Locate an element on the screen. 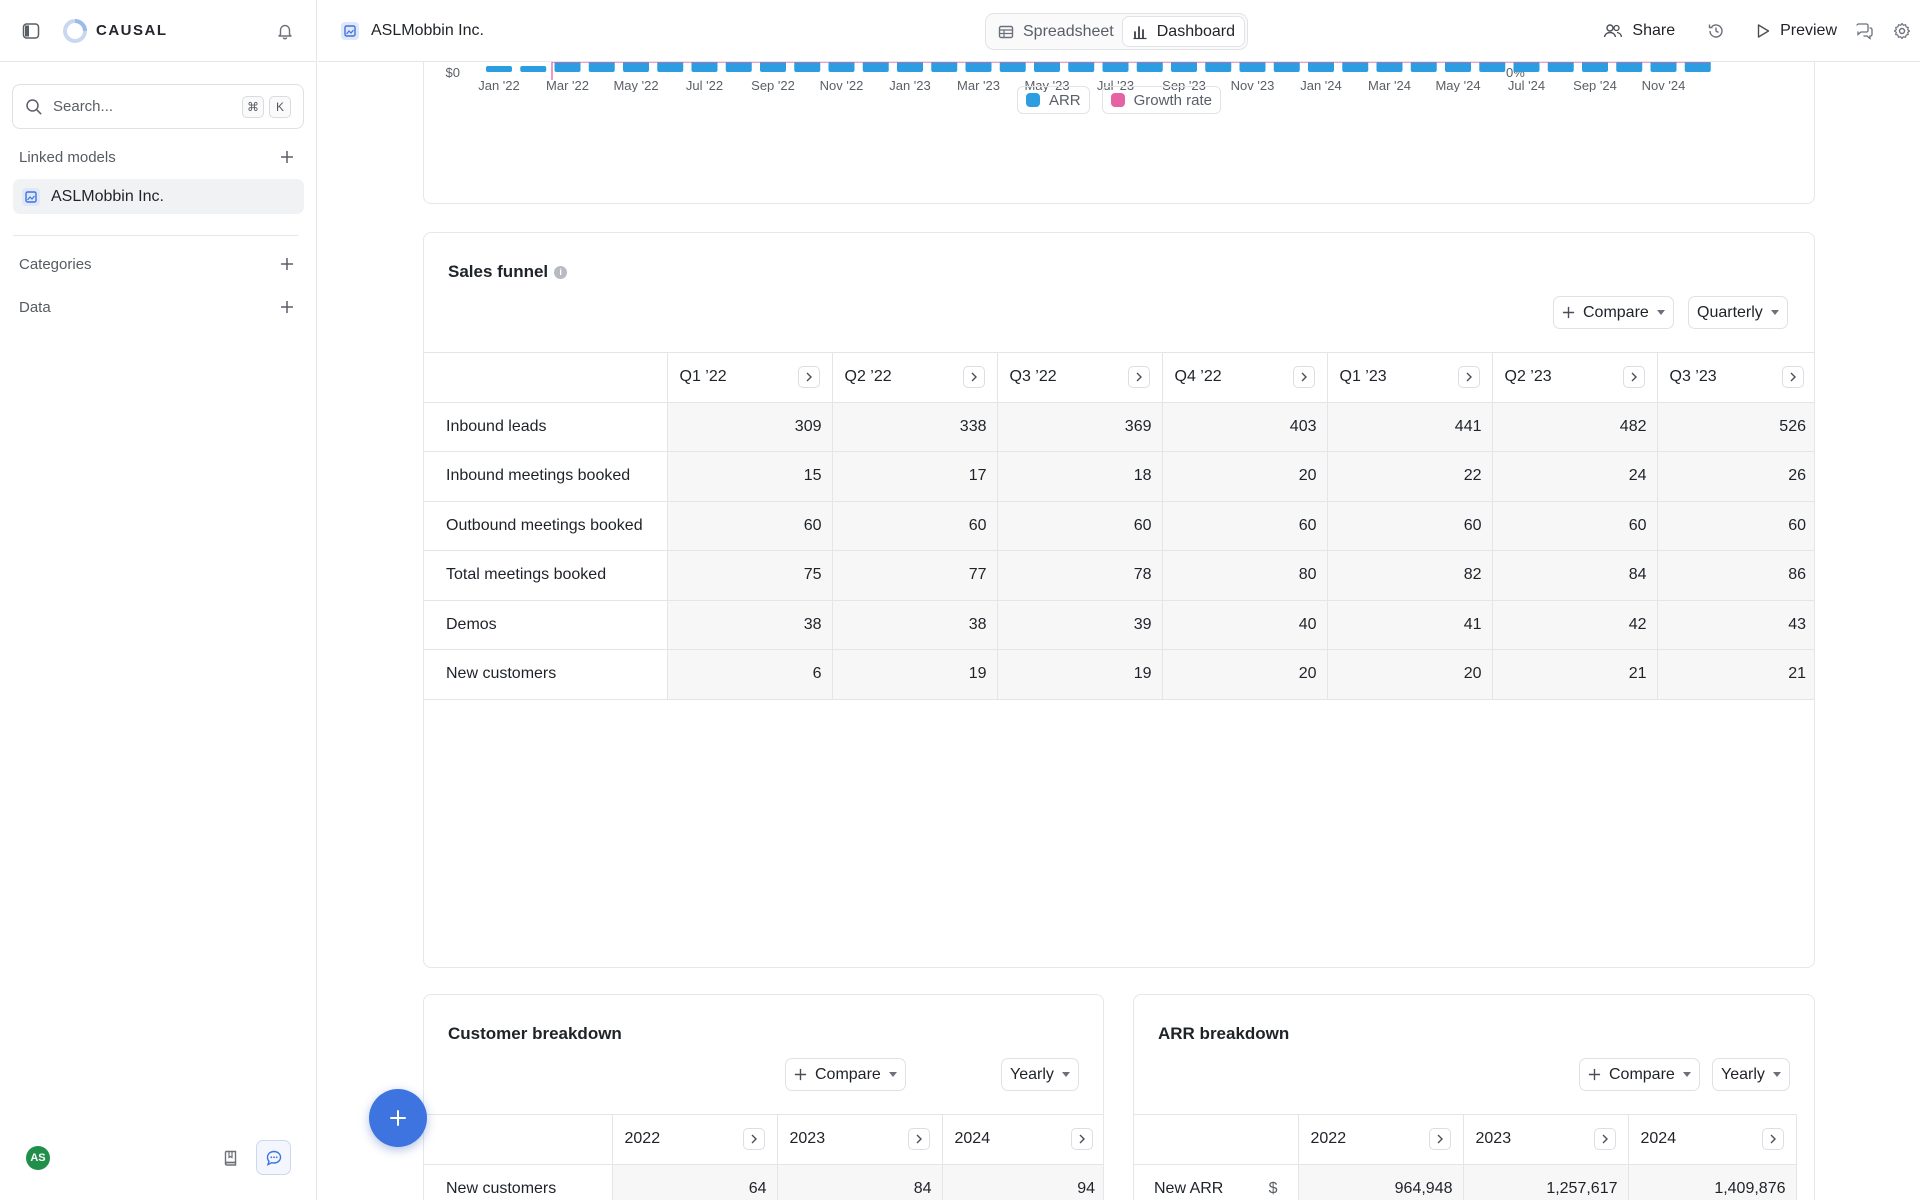 The height and width of the screenshot is (1200, 1920). search-input: Search... ⌘ K is located at coordinates (158, 106).